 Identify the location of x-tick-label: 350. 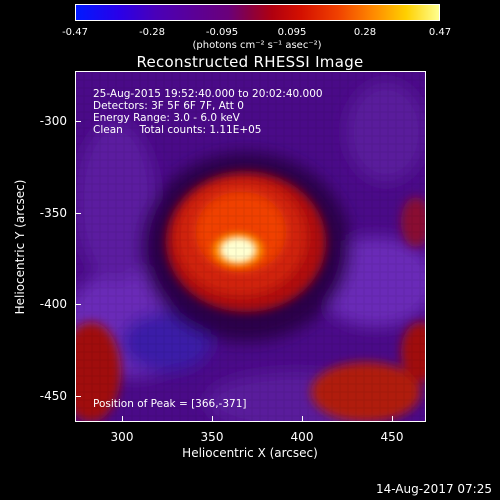
(212, 437).